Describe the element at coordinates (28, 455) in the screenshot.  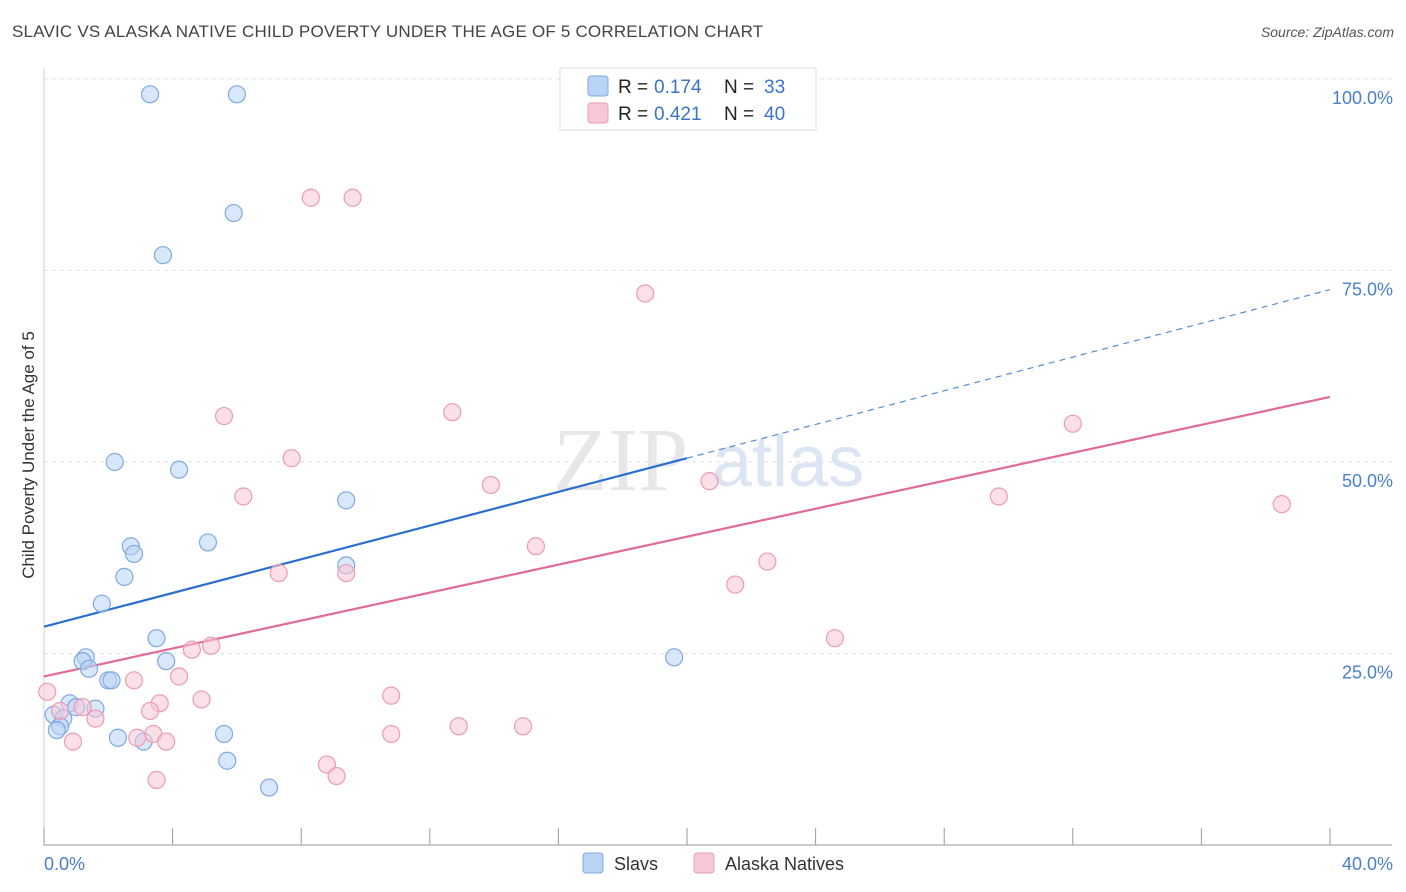
I see `y-axis-title: Child Poverty Under the Age of 5` at that location.